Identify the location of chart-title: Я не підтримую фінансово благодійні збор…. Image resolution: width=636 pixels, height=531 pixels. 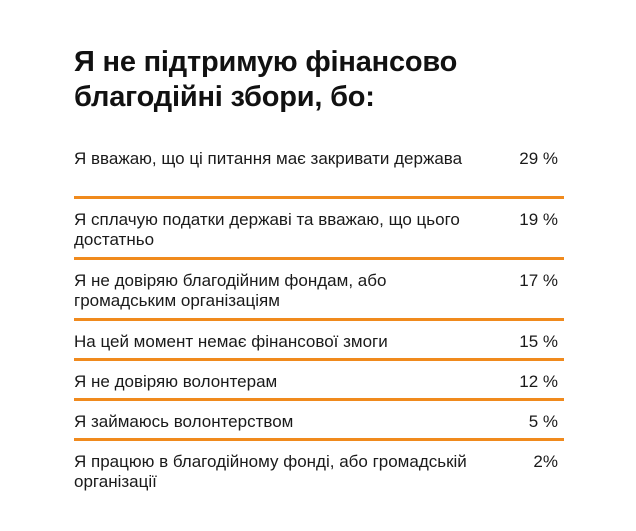
(266, 79).